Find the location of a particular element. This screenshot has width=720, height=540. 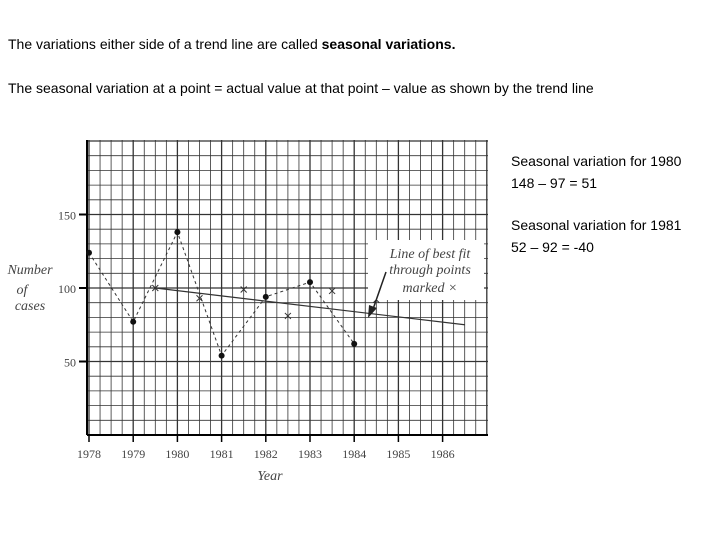

x-tick-label: 1982 is located at coordinates (266, 454).